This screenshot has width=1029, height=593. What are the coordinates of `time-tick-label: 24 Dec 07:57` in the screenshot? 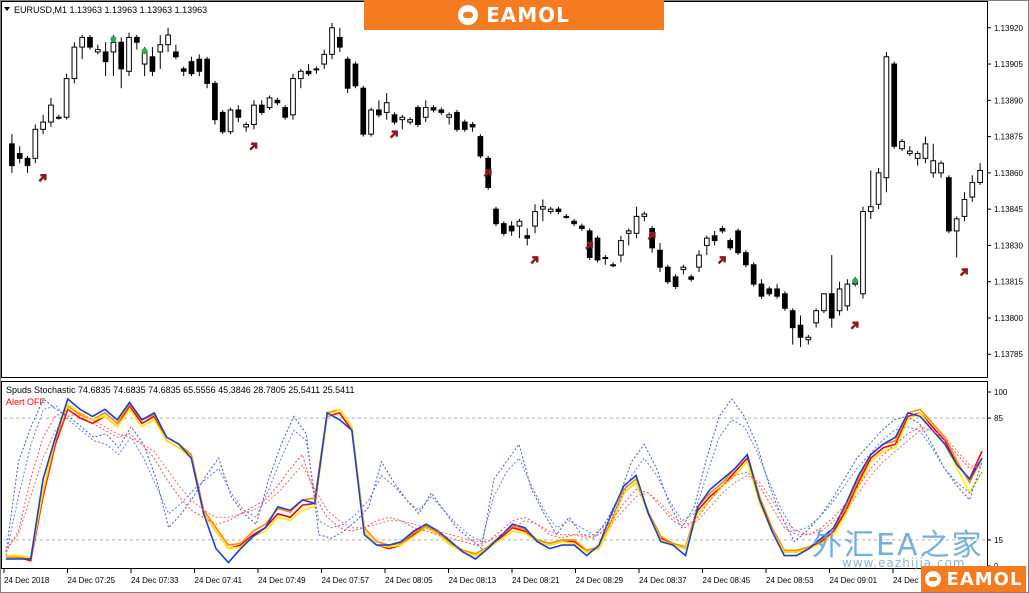 It's located at (346, 580).